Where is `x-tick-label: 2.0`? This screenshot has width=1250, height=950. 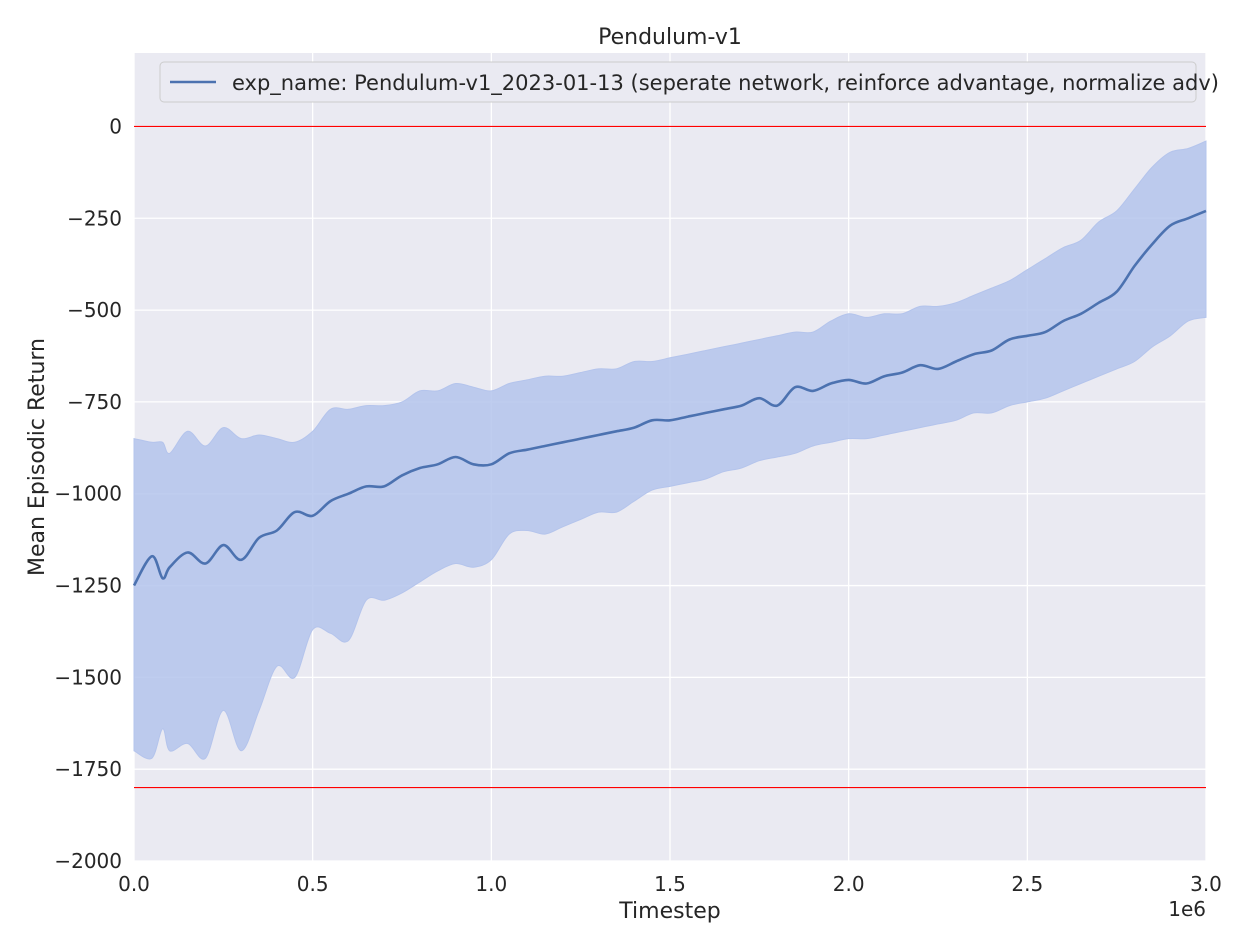
x-tick-label: 2.0 is located at coordinates (849, 884).